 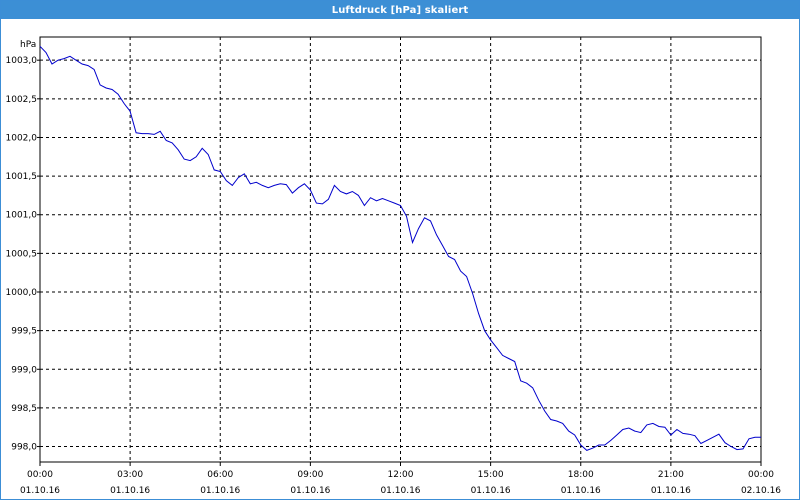 What do you see at coordinates (24, 409) in the screenshot?
I see `y-tick-label: 998,5` at bounding box center [24, 409].